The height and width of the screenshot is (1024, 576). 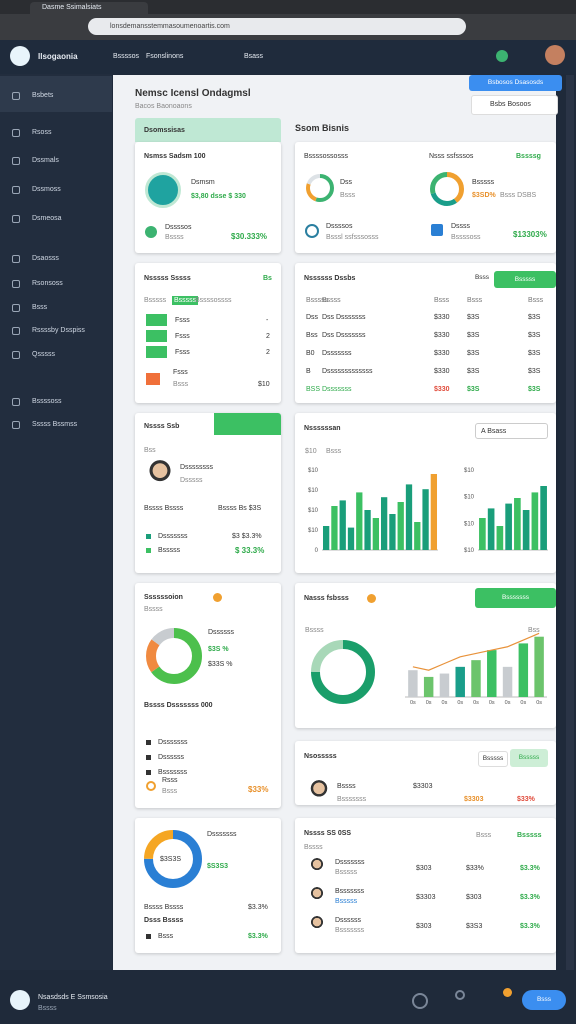 What do you see at coordinates (208, 130) in the screenshot?
I see `summary-tab` at bounding box center [208, 130].